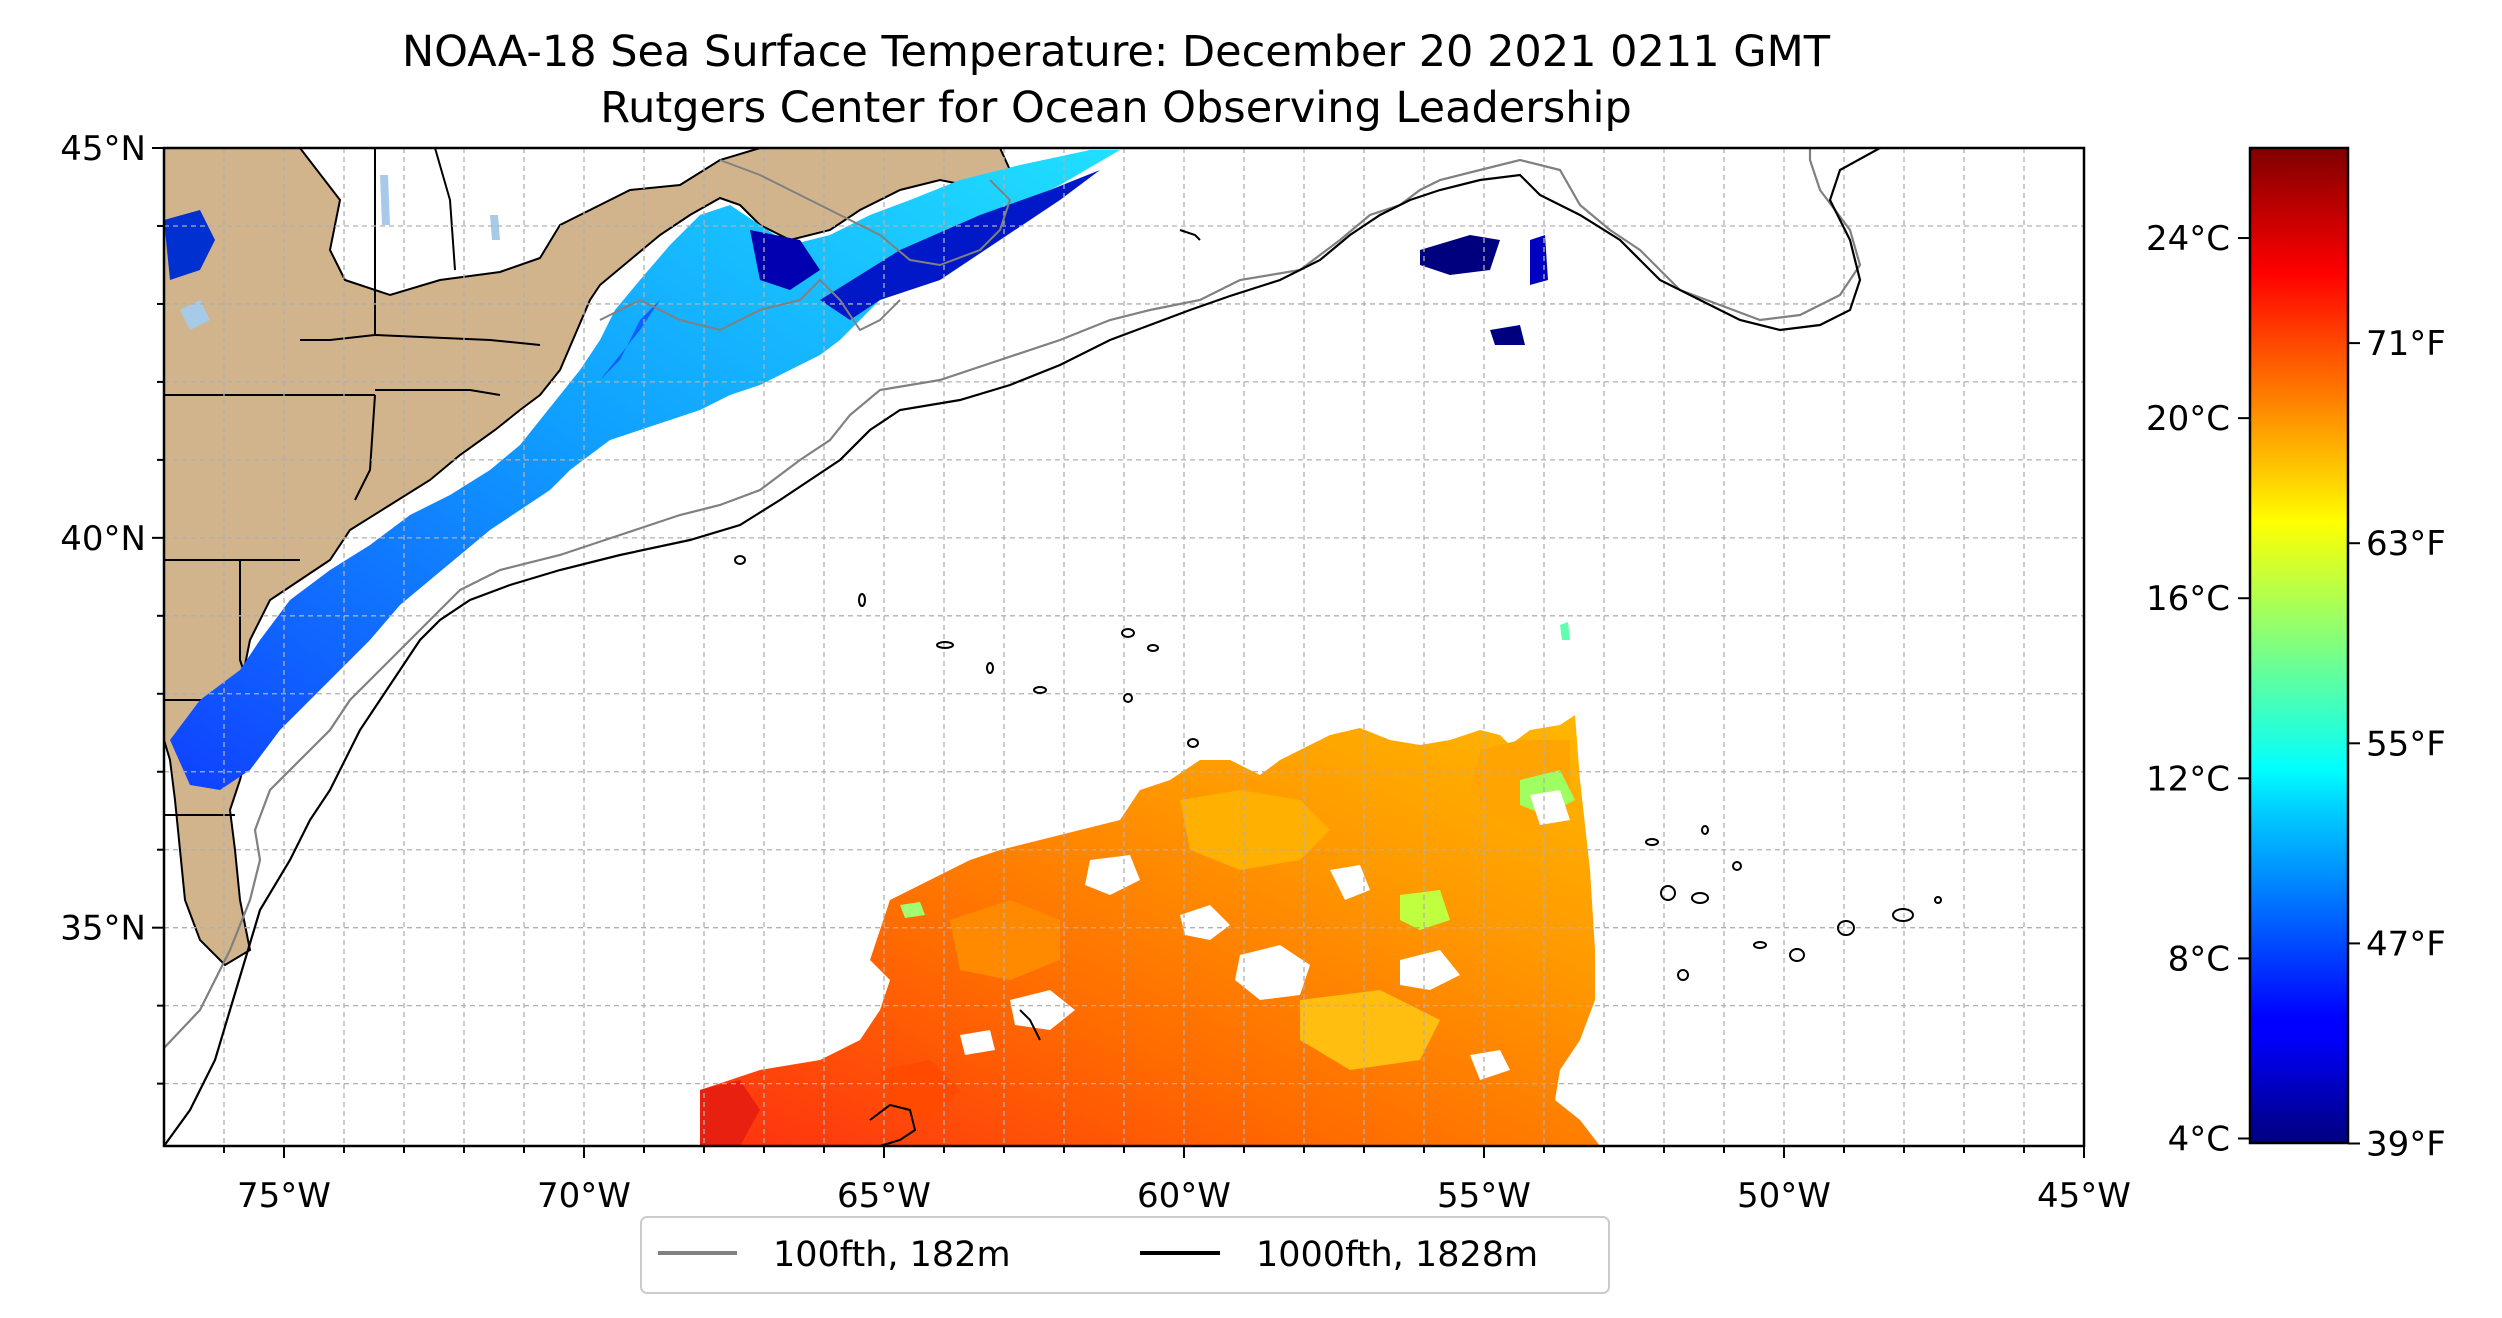 The height and width of the screenshot is (1318, 2502). Describe the element at coordinates (2406, 944) in the screenshot. I see `colorbar-fahrenheit-label: 47°F` at that location.